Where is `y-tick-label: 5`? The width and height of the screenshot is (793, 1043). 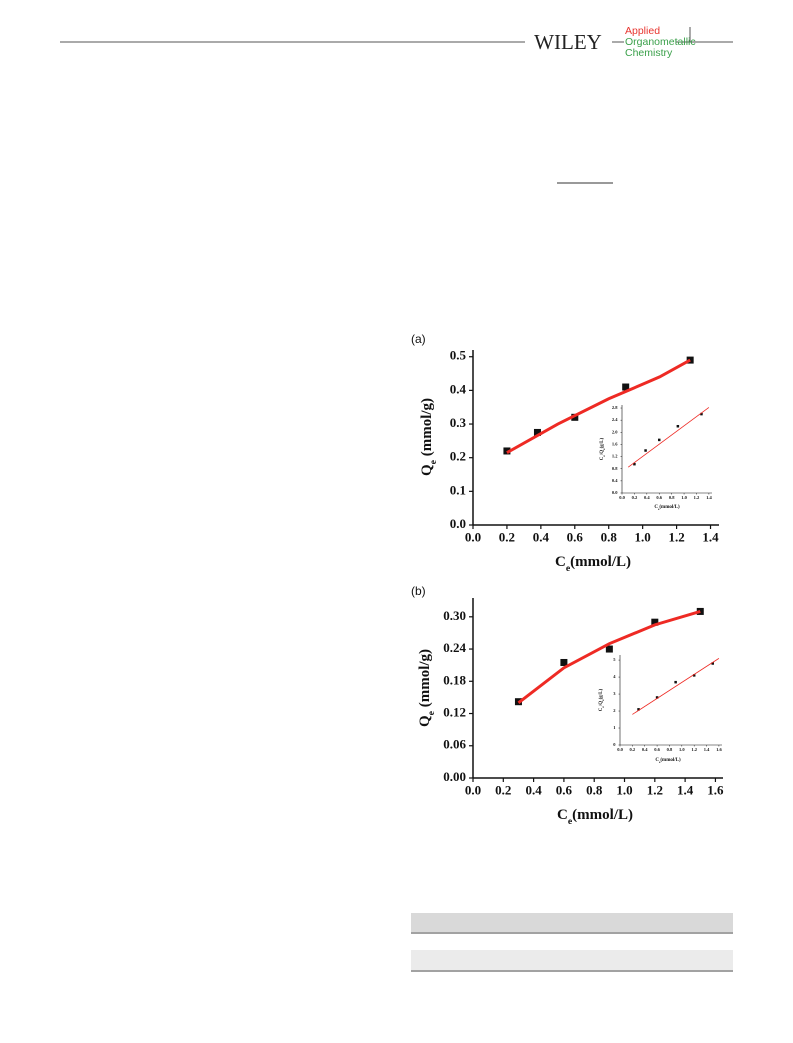
y-tick-label: 5 is located at coordinates (614, 659).